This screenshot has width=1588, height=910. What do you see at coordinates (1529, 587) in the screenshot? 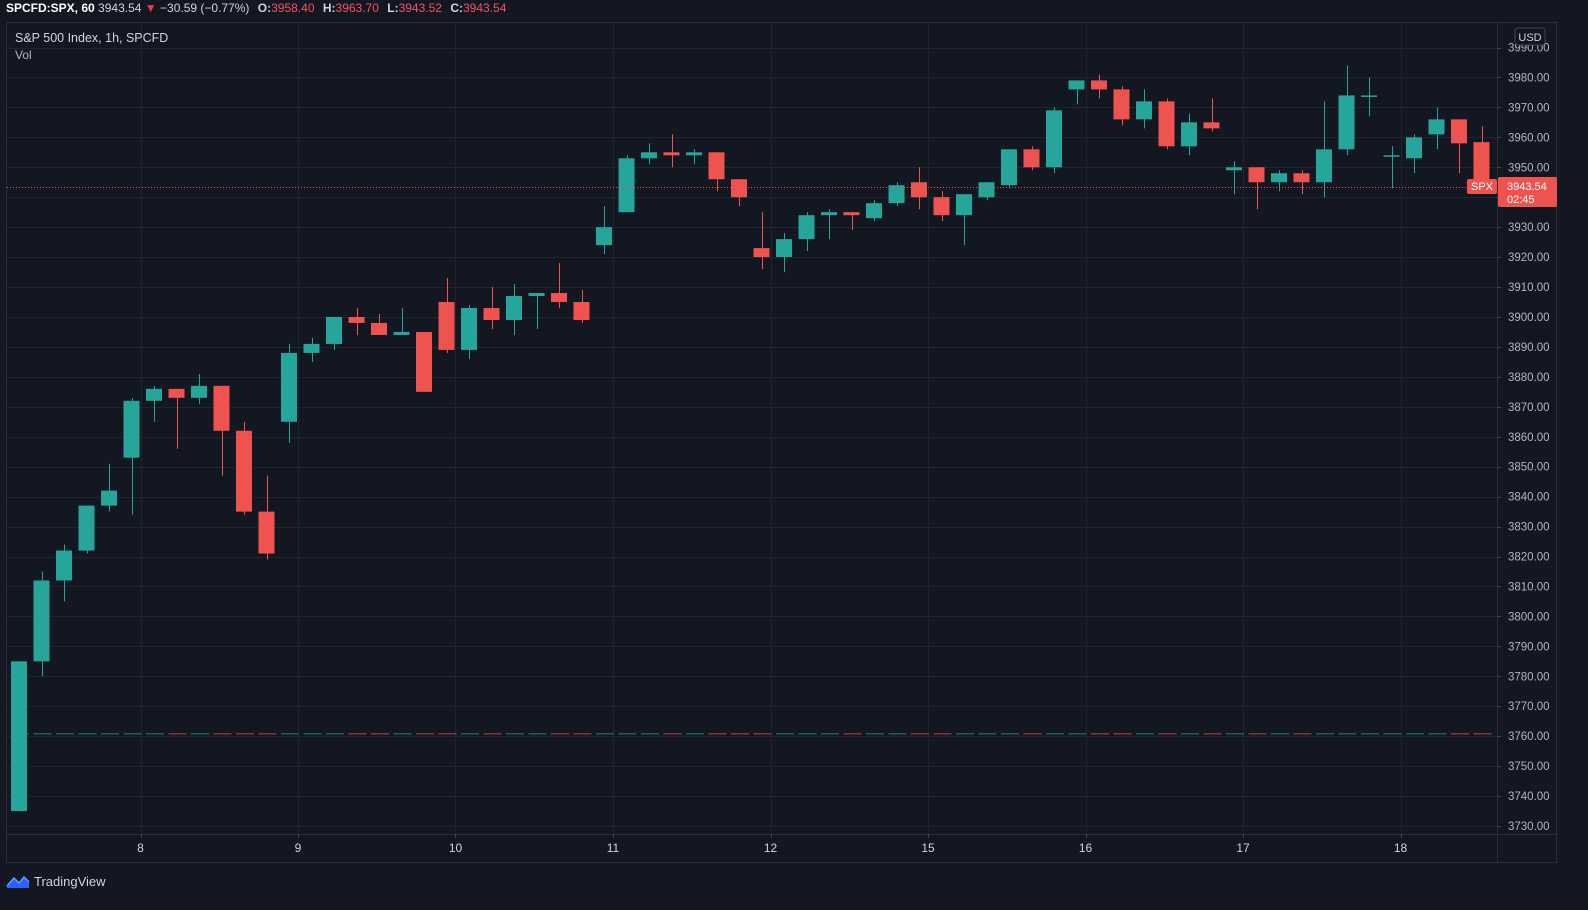
I see `price-tick-label: 3810.00` at bounding box center [1529, 587].